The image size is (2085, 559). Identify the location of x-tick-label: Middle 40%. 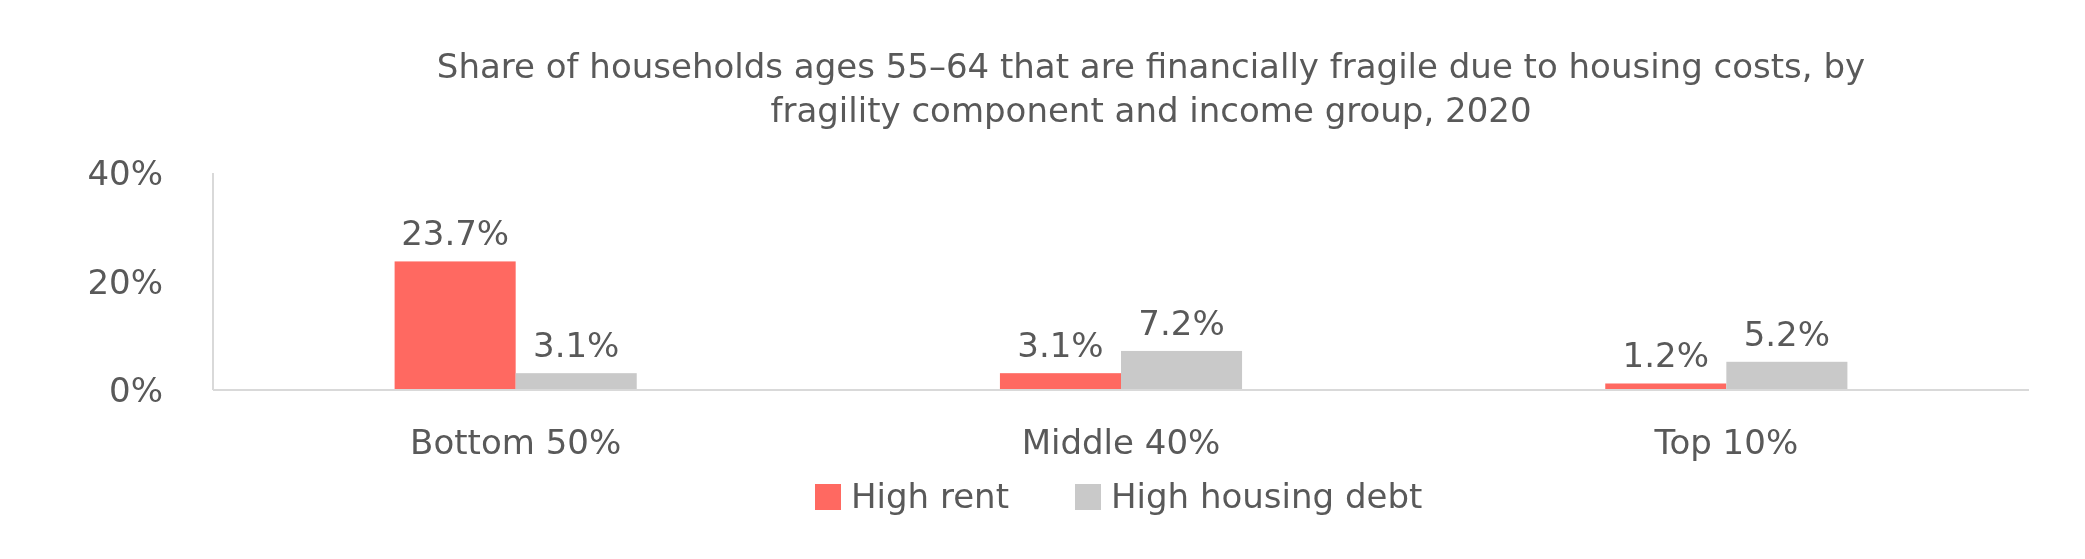
(1121, 442).